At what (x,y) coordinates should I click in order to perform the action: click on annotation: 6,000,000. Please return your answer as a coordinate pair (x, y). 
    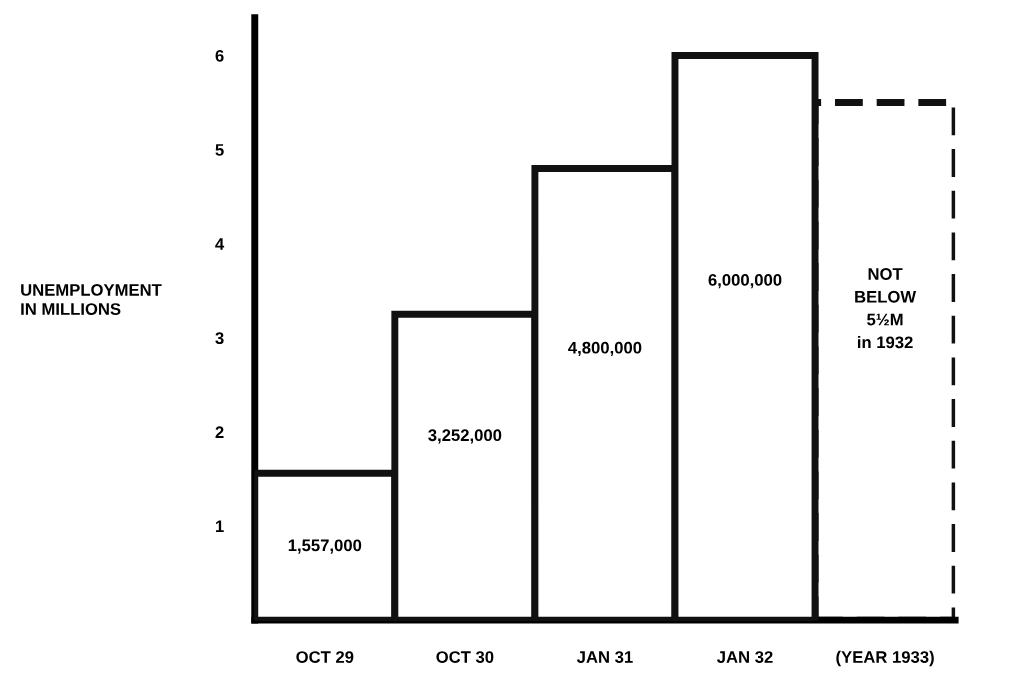
    Looking at the image, I should click on (745, 281).